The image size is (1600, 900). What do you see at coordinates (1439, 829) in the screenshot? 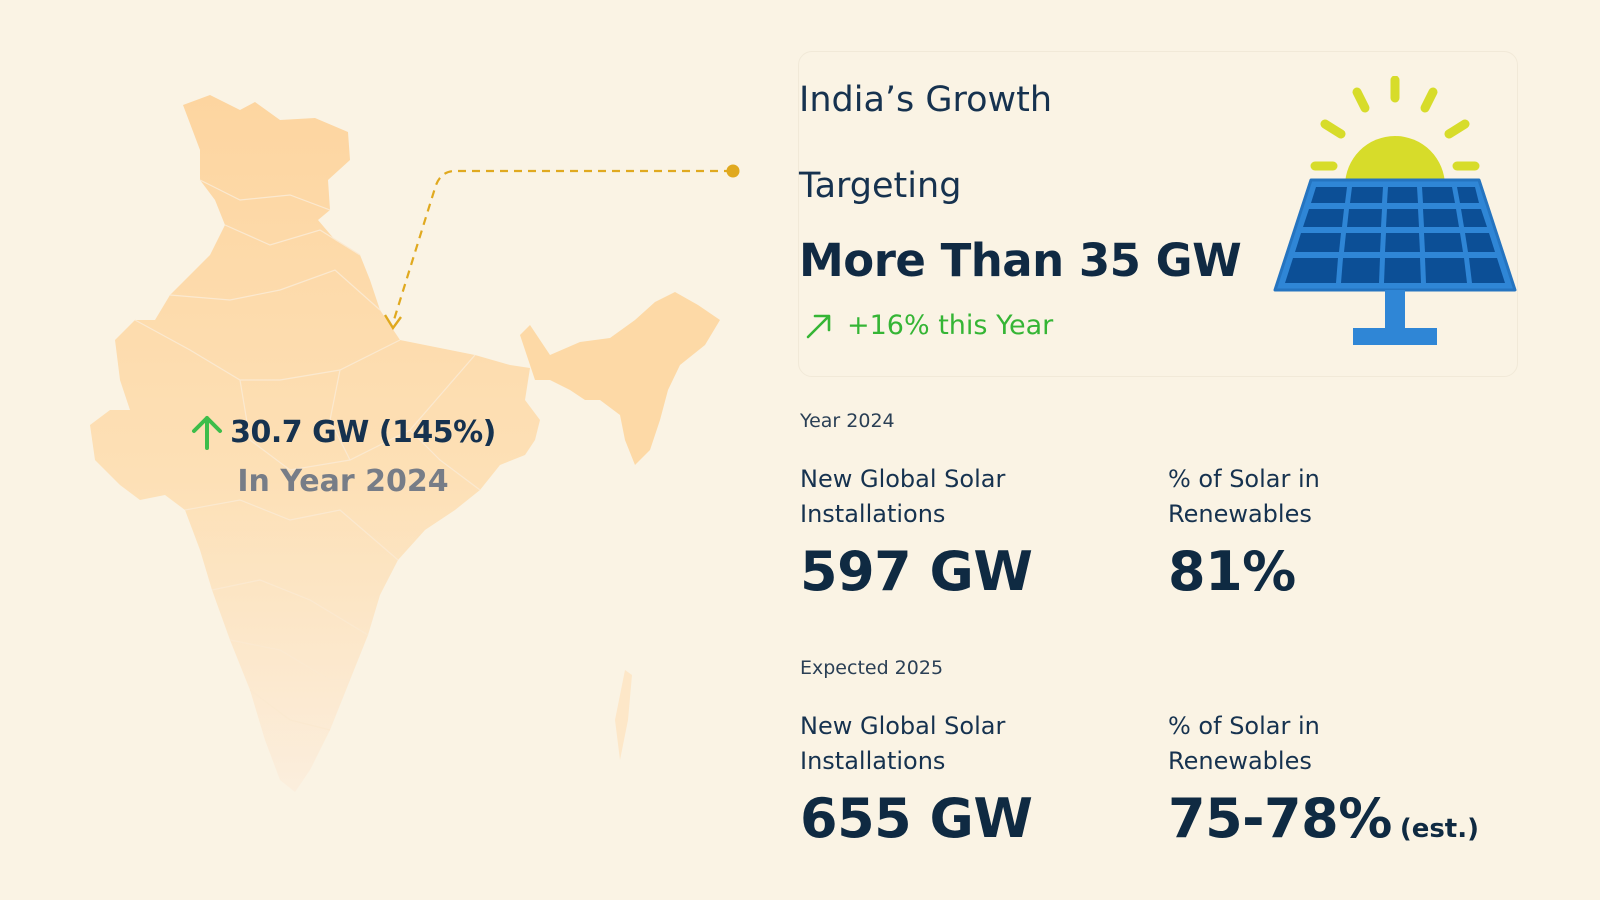
I see `estimate-note: (est.)` at bounding box center [1439, 829].